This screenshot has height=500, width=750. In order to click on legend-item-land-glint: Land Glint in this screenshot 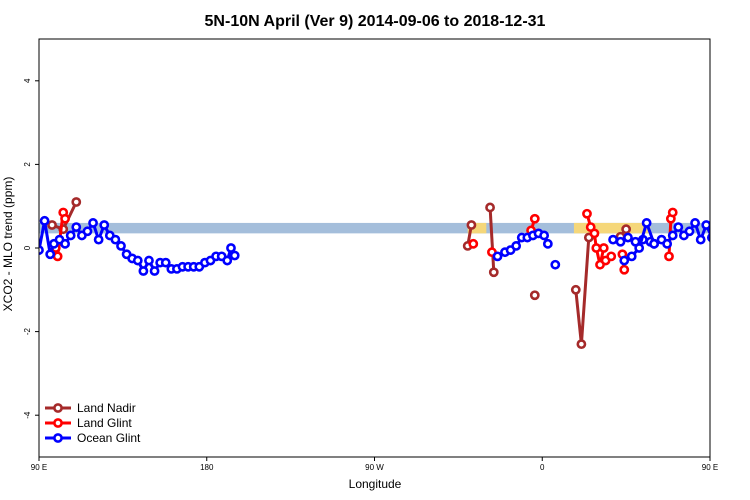, I will do `click(88, 423)`.